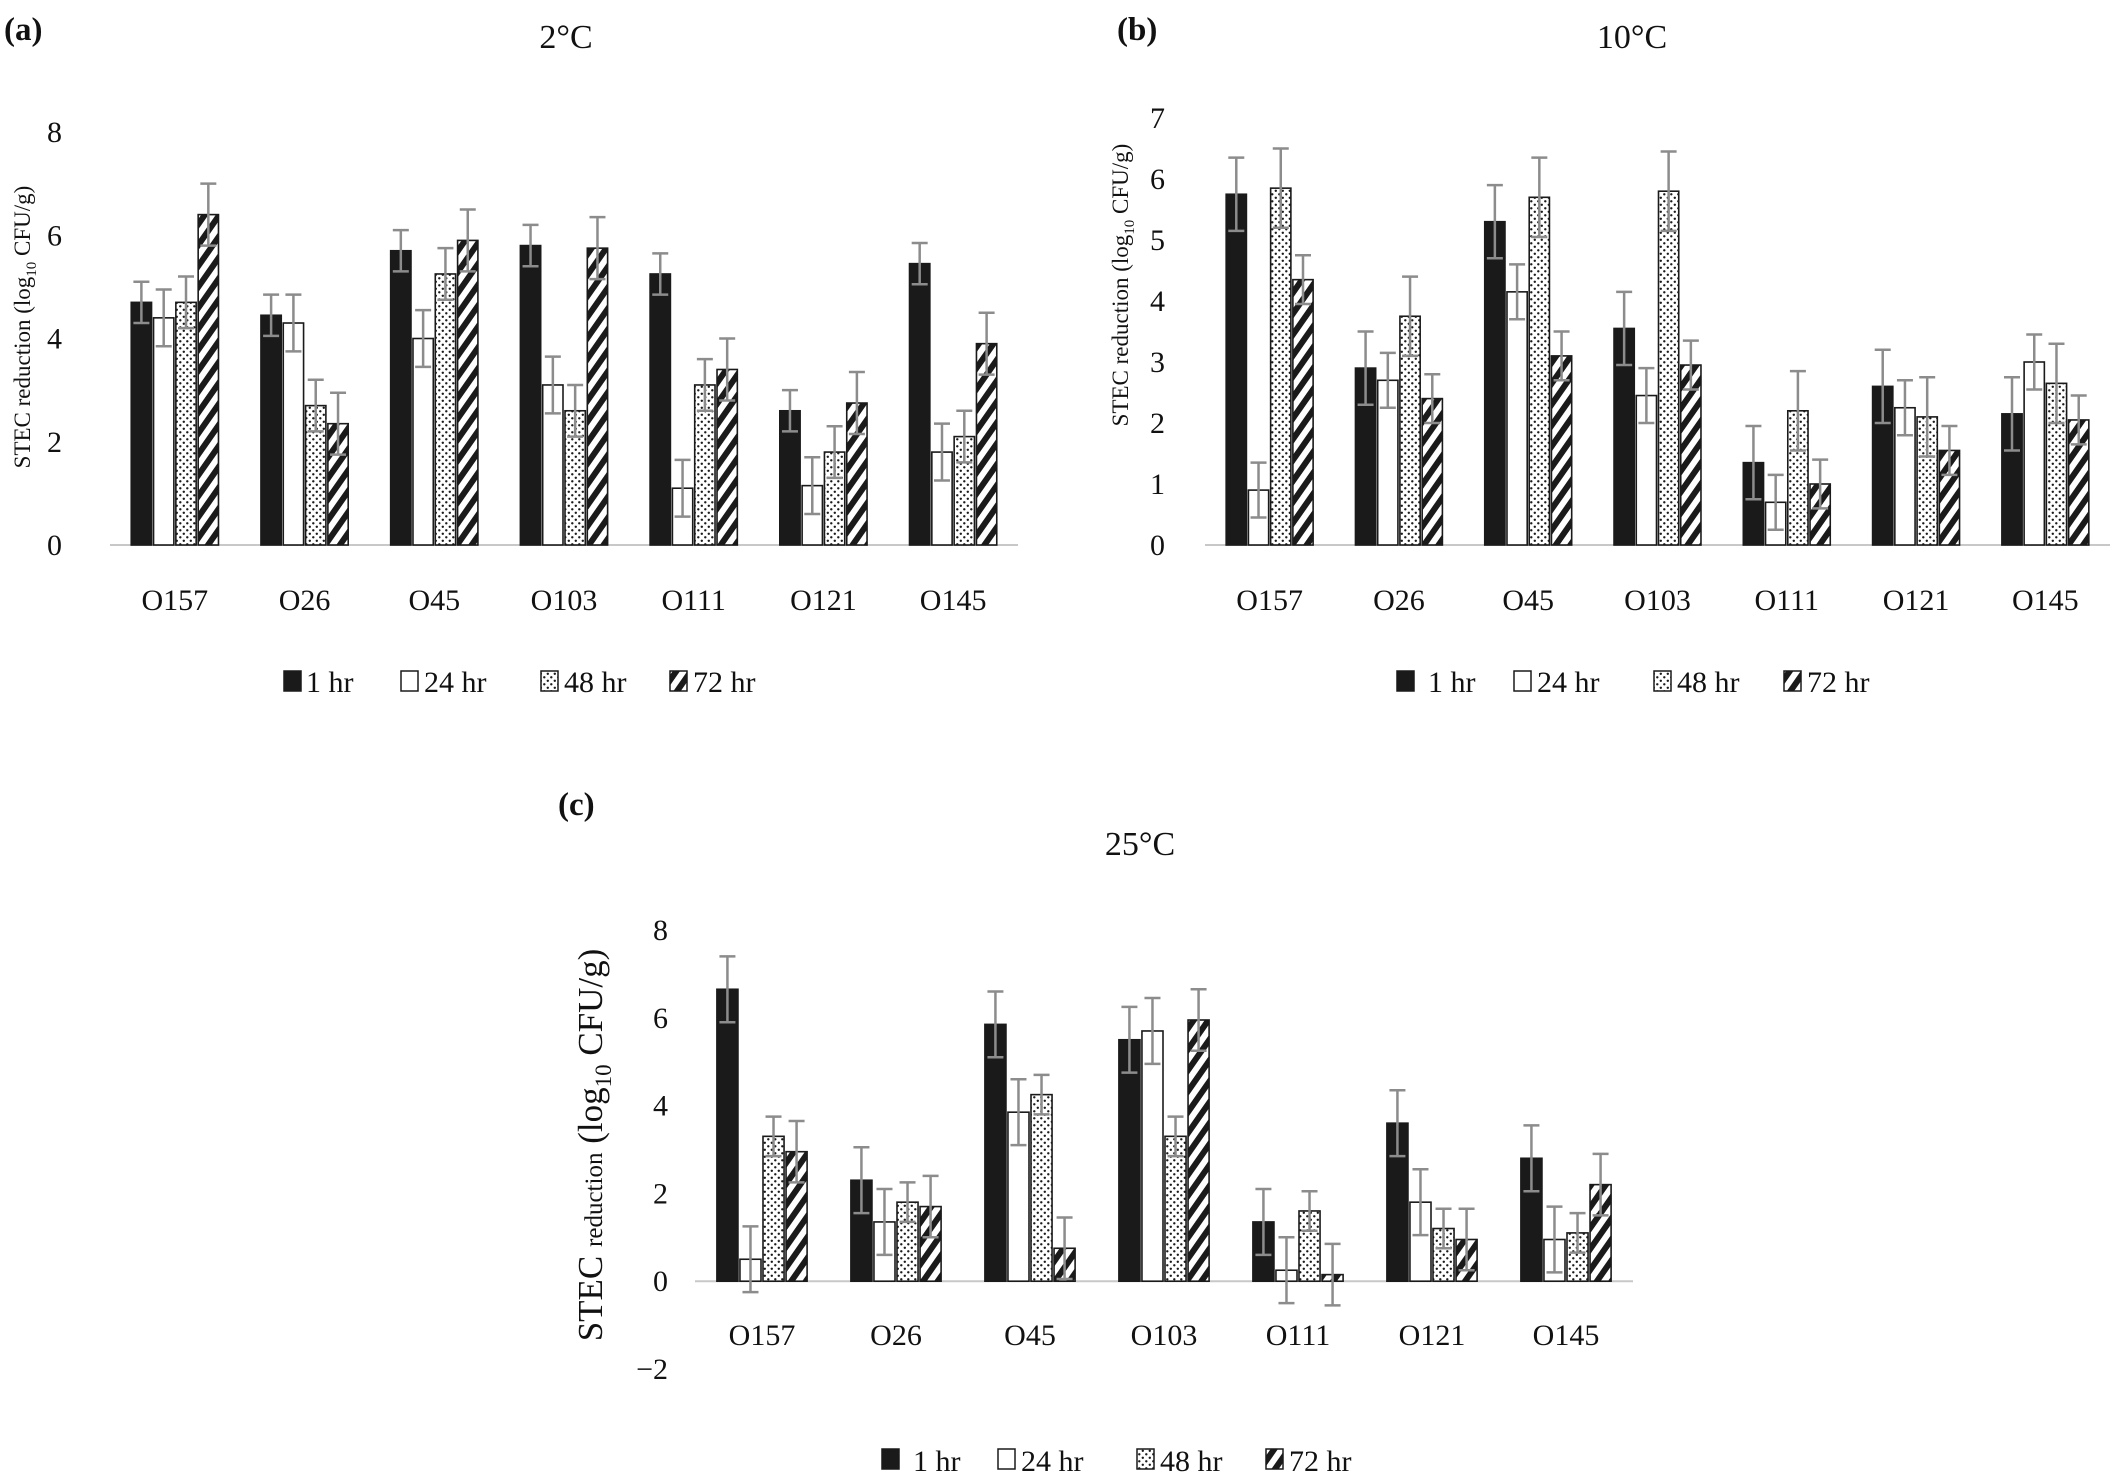  Describe the element at coordinates (1123, 285) in the screenshot. I see `panel-b-ylabel: STEC reduction (log10 CFU/g)` at that location.